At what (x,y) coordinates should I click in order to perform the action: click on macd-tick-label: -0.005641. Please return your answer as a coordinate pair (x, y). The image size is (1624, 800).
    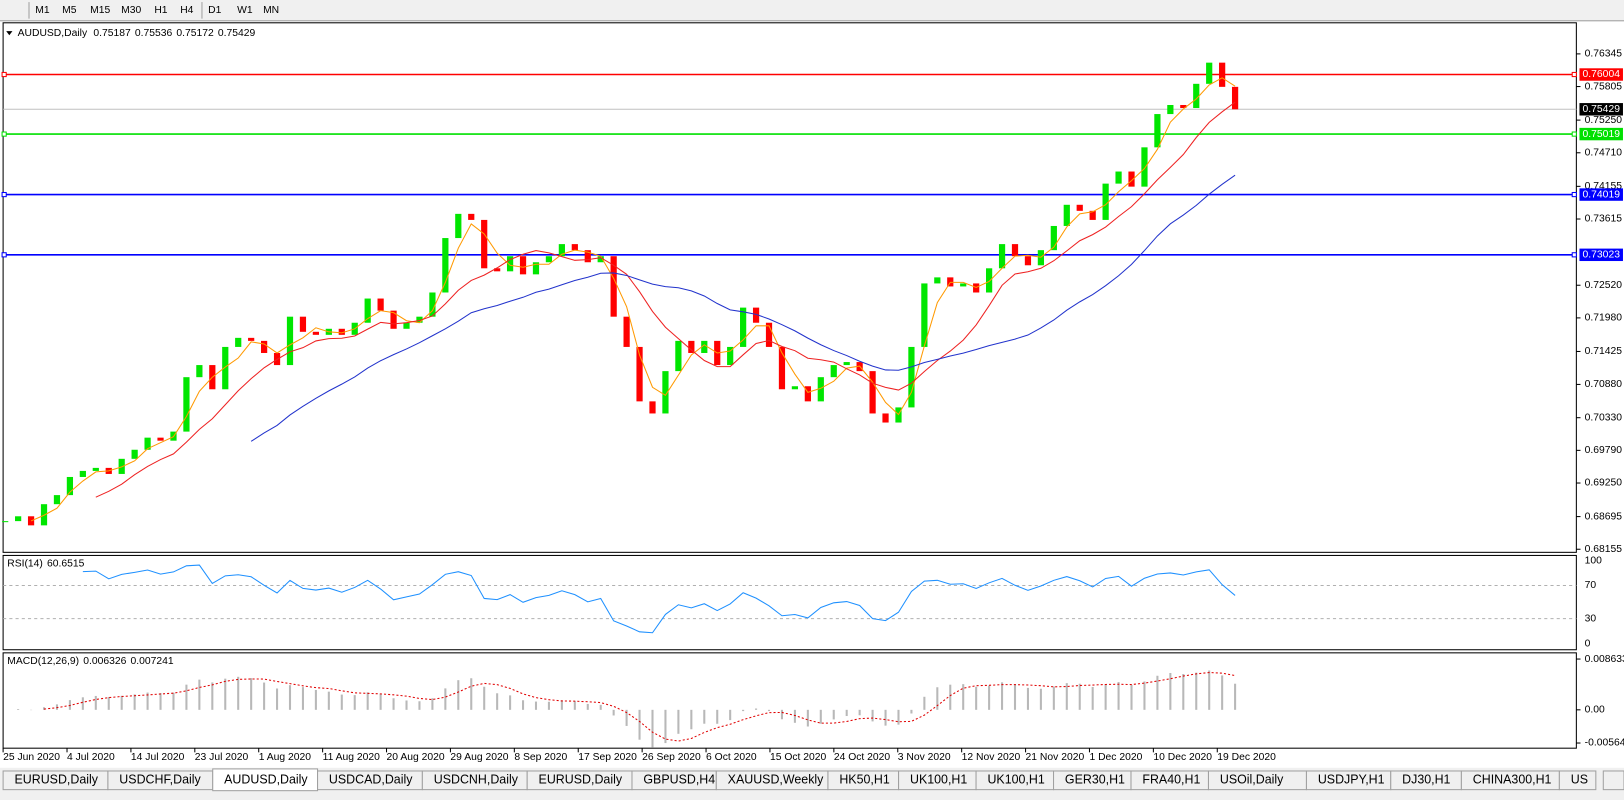
    Looking at the image, I should click on (1604, 743).